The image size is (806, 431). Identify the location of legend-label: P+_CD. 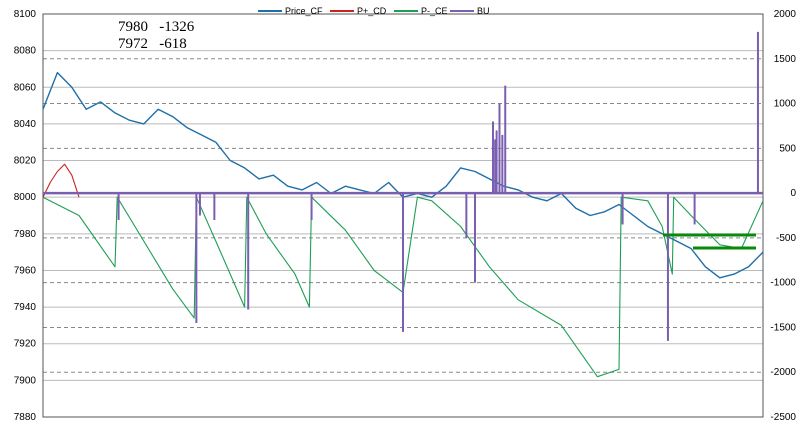
(372, 11).